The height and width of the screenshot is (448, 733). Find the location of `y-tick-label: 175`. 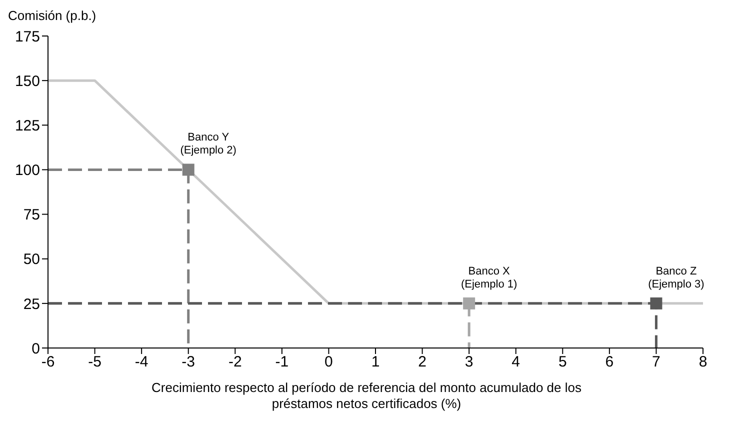

y-tick-label: 175 is located at coordinates (27, 37).